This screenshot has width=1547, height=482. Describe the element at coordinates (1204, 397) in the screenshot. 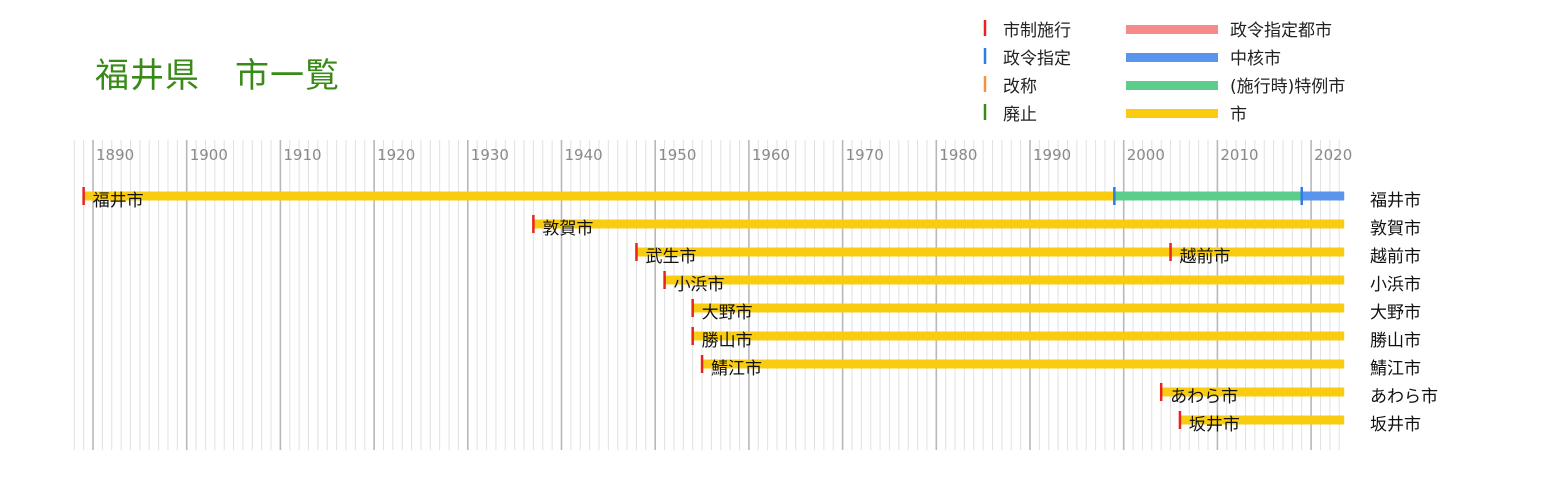

I see `event-label: あわら市` at that location.